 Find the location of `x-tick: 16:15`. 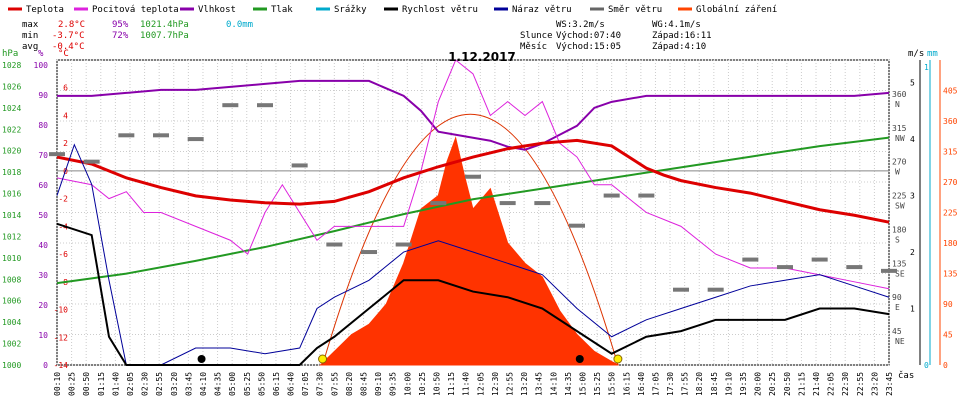

x-tick: 16:15 is located at coordinates (626, 384).